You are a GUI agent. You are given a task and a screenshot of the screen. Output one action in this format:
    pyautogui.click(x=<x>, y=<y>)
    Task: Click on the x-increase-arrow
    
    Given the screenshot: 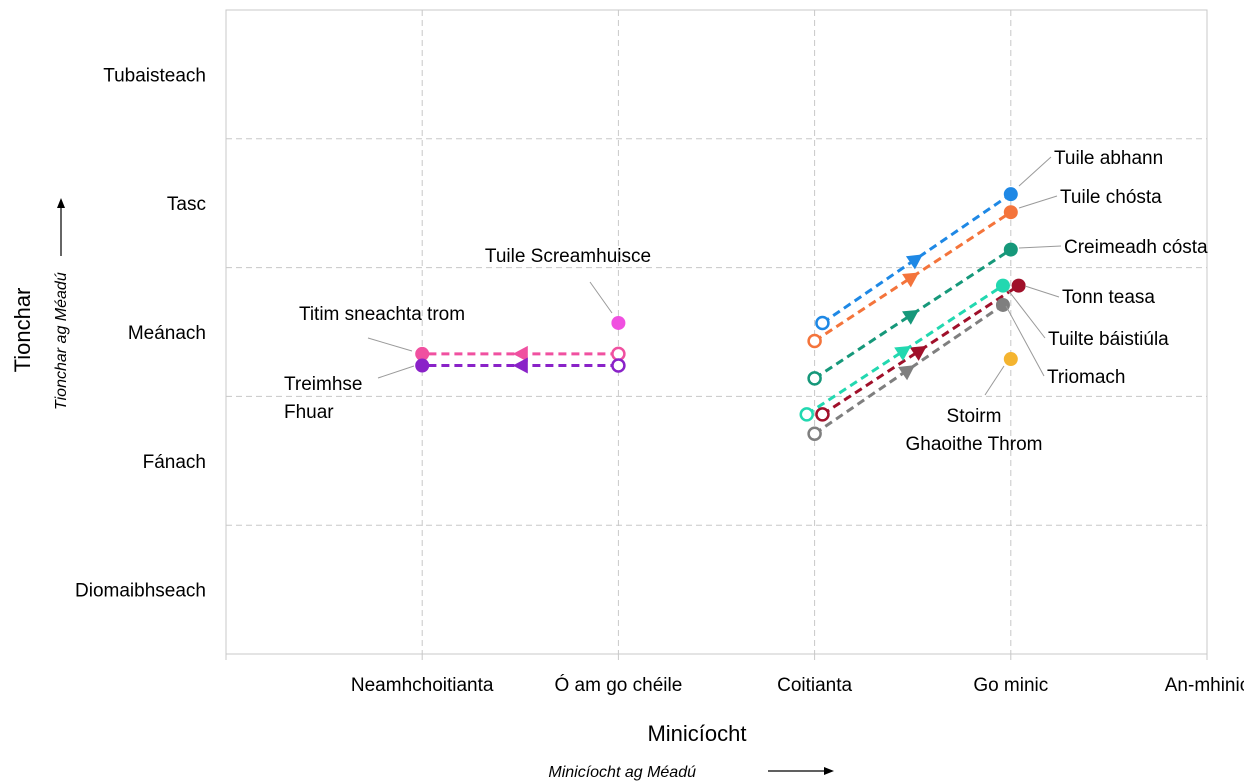 What is the action you would take?
    pyautogui.click(x=801, y=771)
    